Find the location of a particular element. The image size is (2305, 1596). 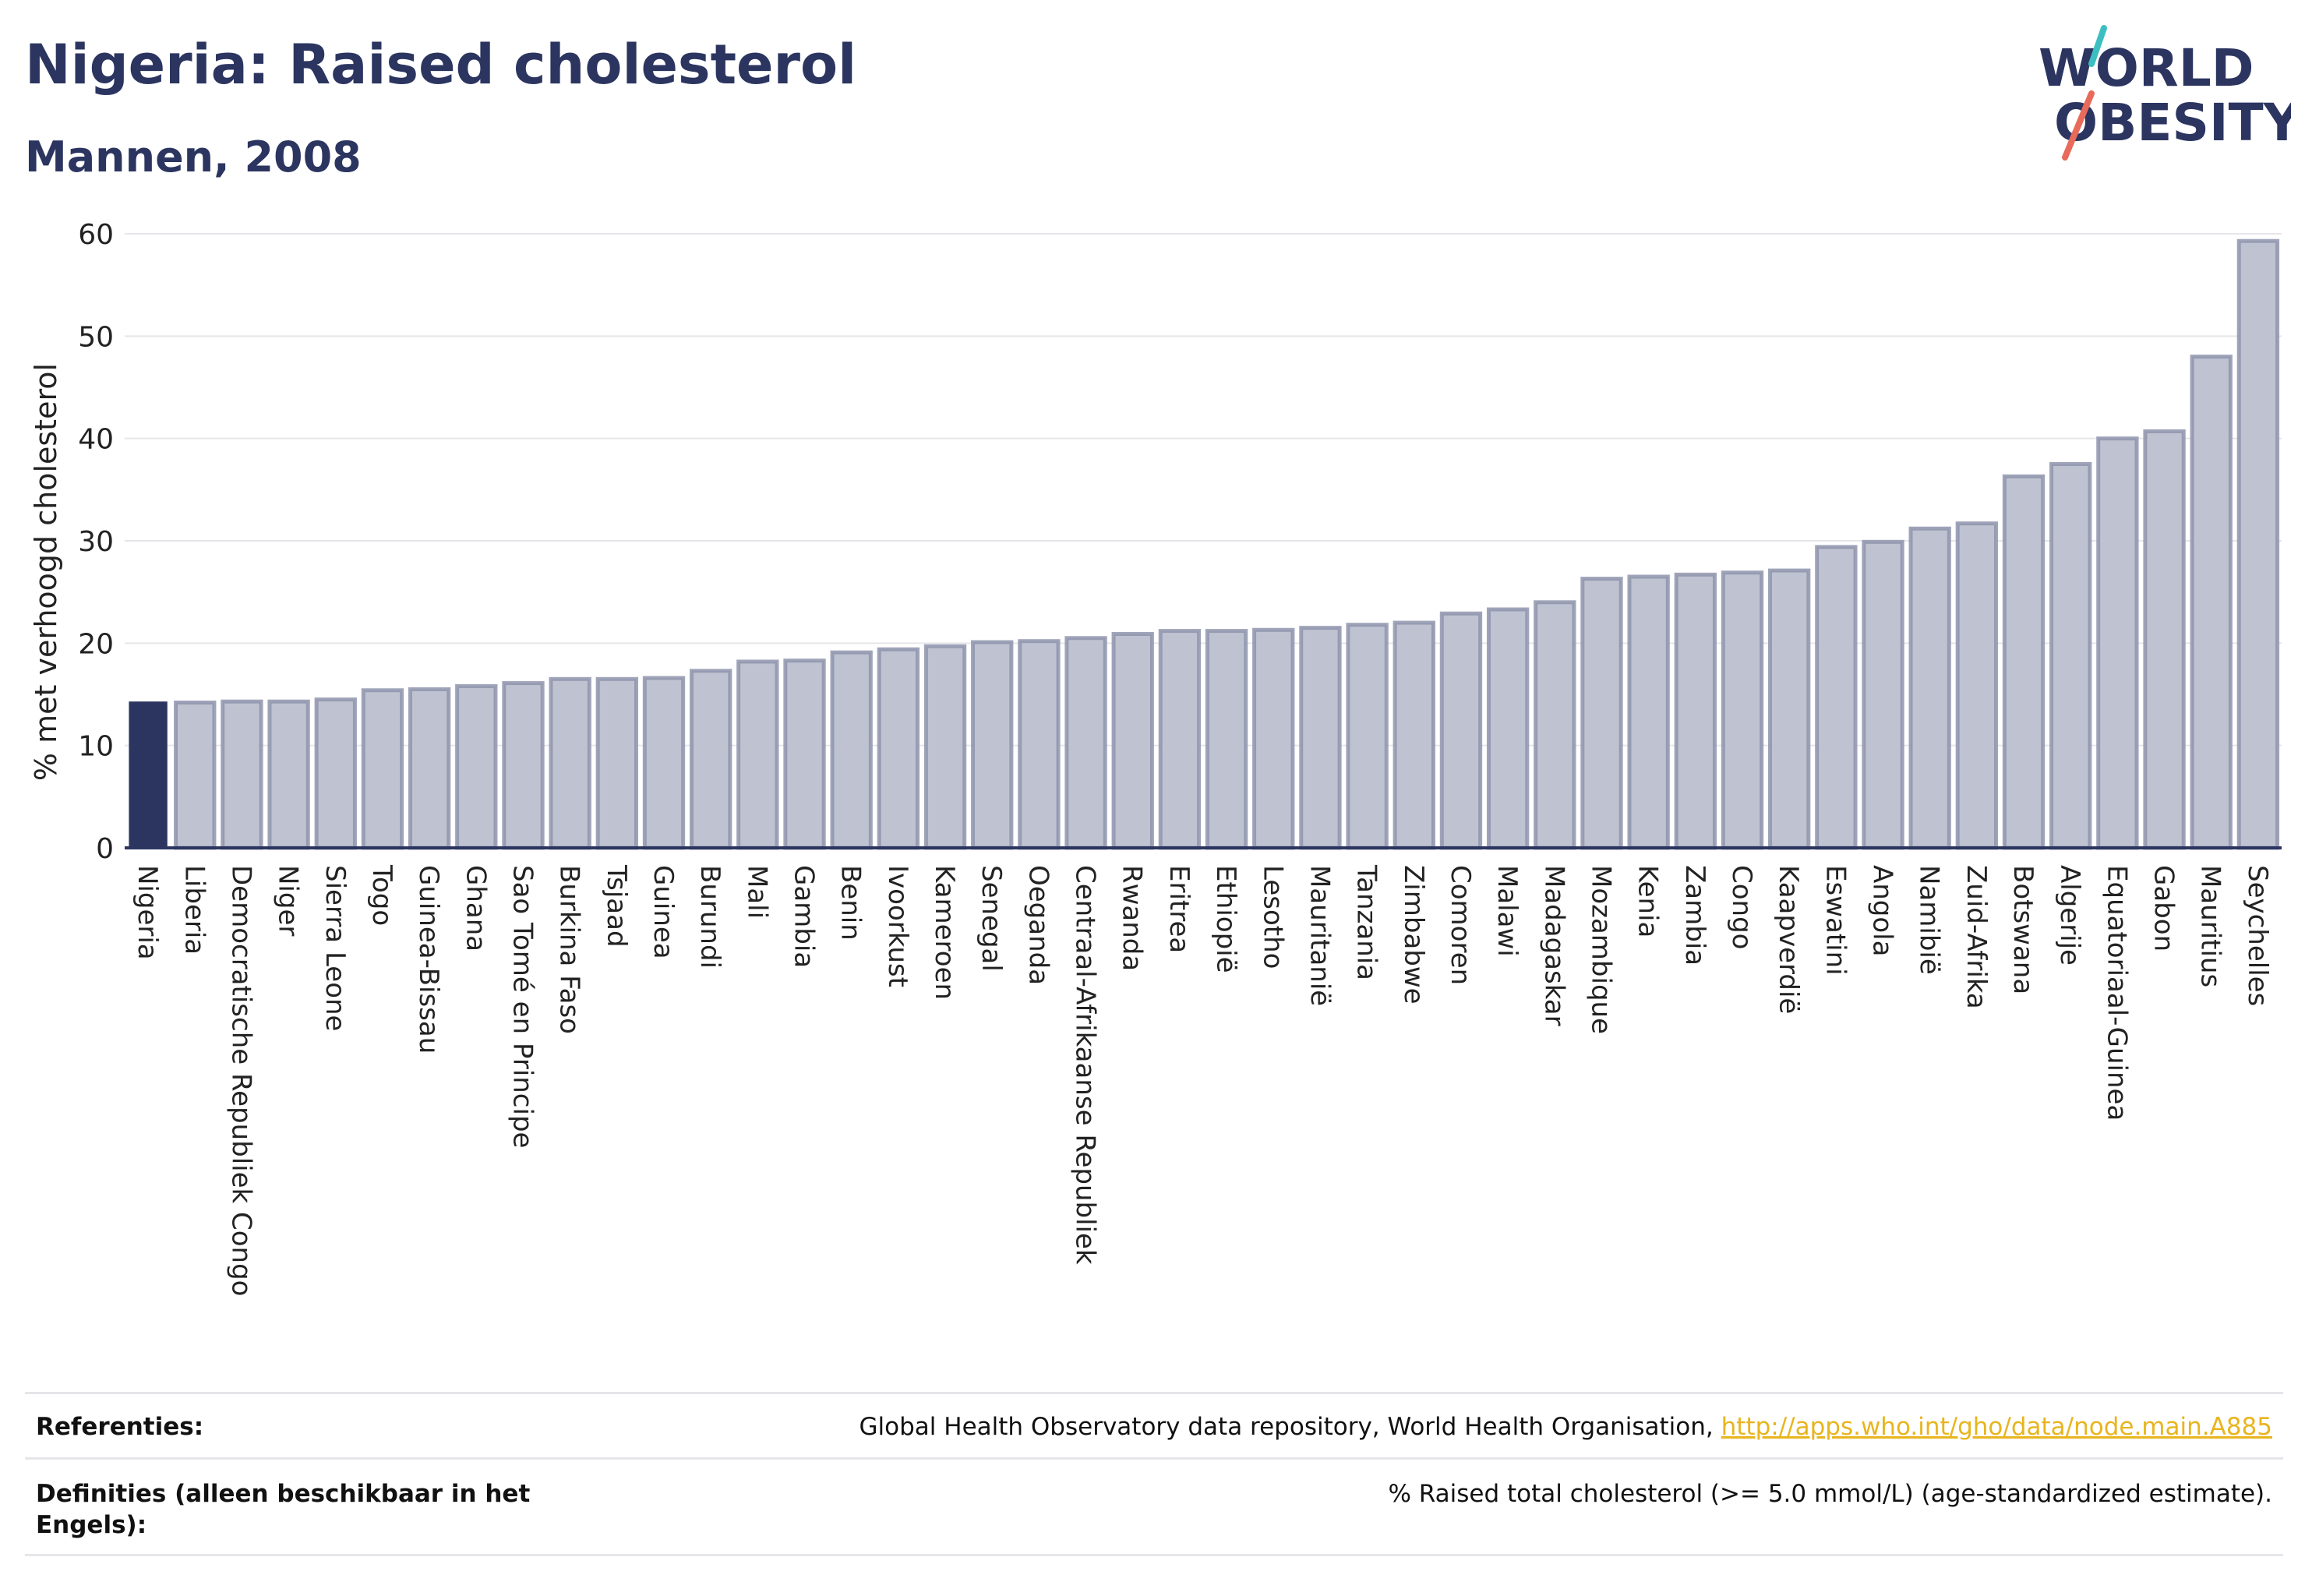

chart-subtitle: Mannen, 2008 is located at coordinates (193, 157).